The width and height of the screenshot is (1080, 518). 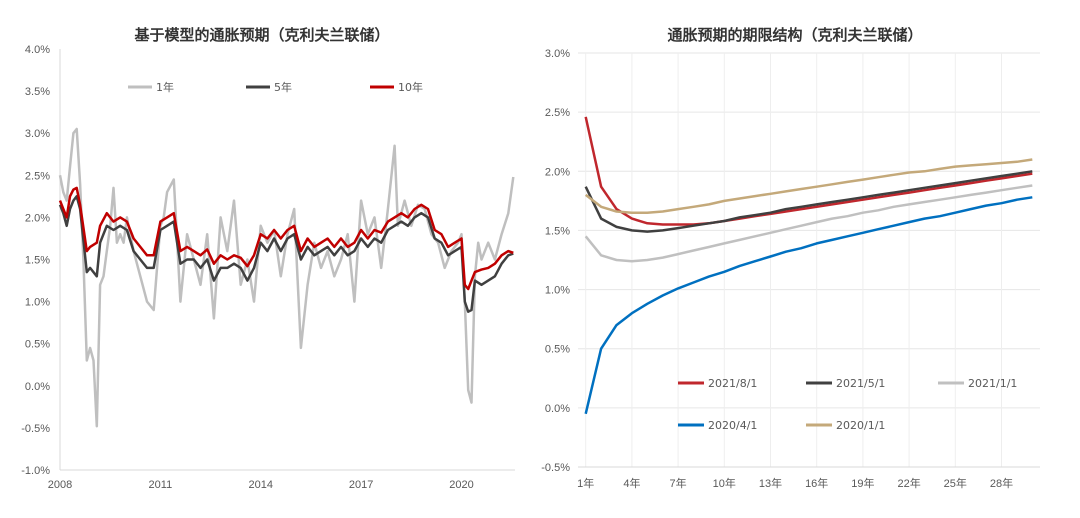 I want to click on left-x-tick-label: 2017, so click(x=361, y=485).